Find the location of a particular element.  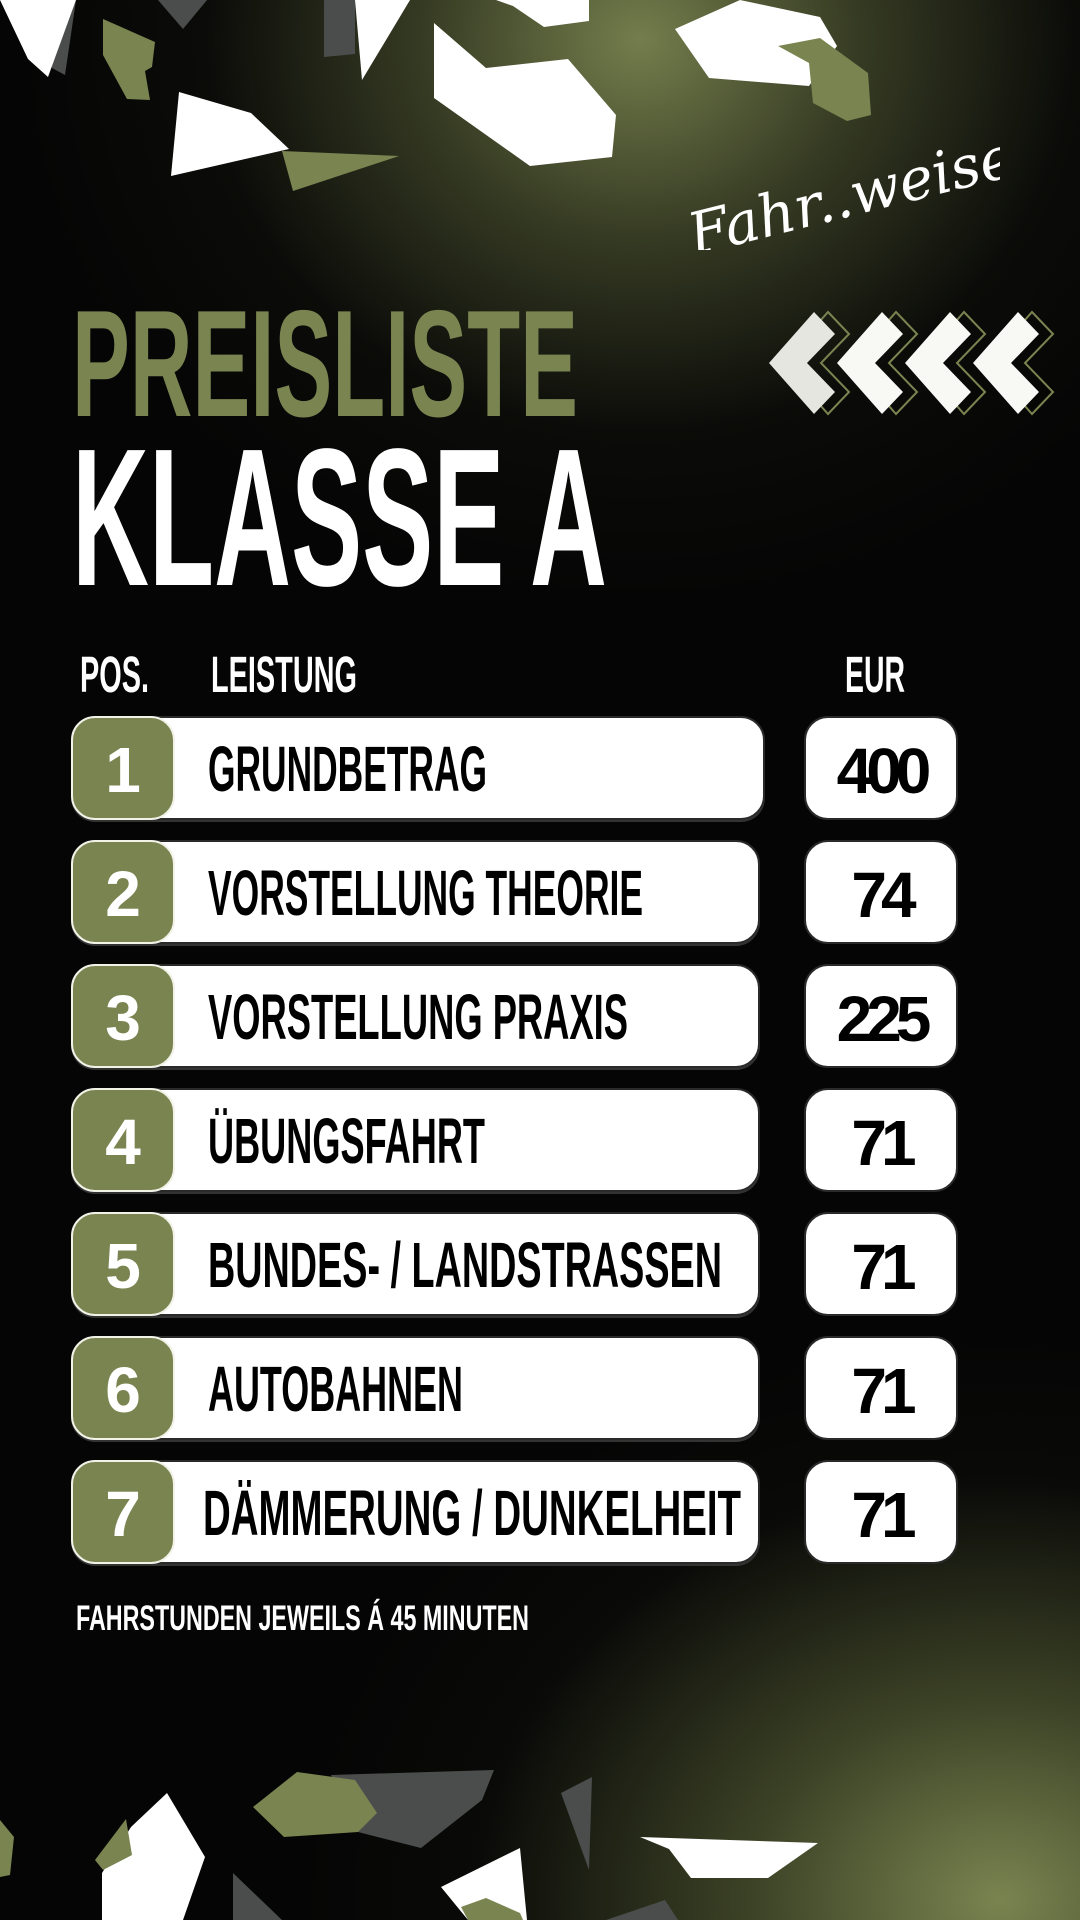

footer-note: FAHRSTUNDEN JEWEILS Á 45 MINUTEN is located at coordinates (302, 1618).